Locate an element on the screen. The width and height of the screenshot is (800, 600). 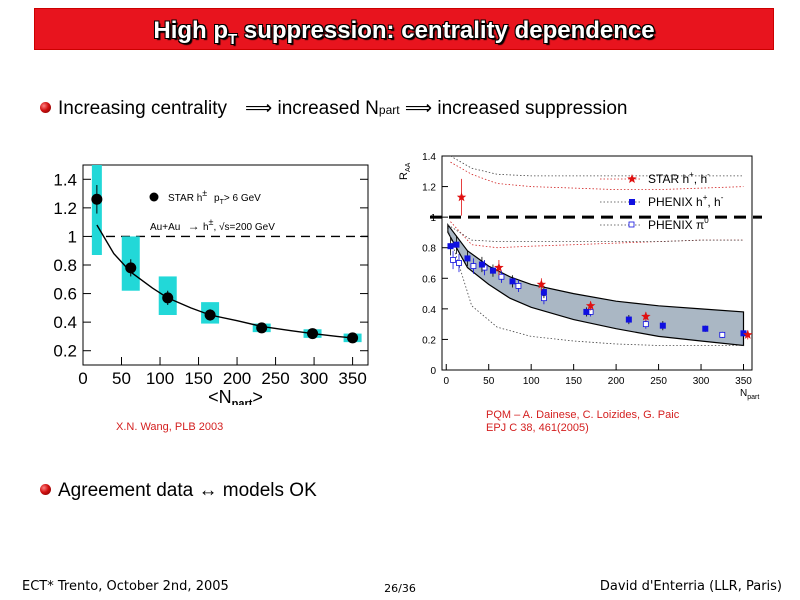
y-axis-label: RAA is located at coordinates (405, 171).